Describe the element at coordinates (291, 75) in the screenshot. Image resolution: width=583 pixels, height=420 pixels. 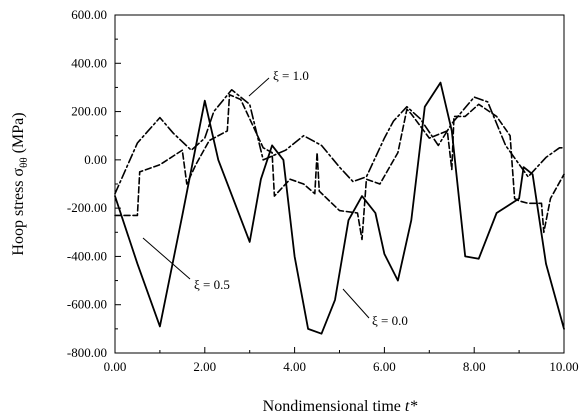
I see `annotation-xi-1: ξ = 1.0` at that location.